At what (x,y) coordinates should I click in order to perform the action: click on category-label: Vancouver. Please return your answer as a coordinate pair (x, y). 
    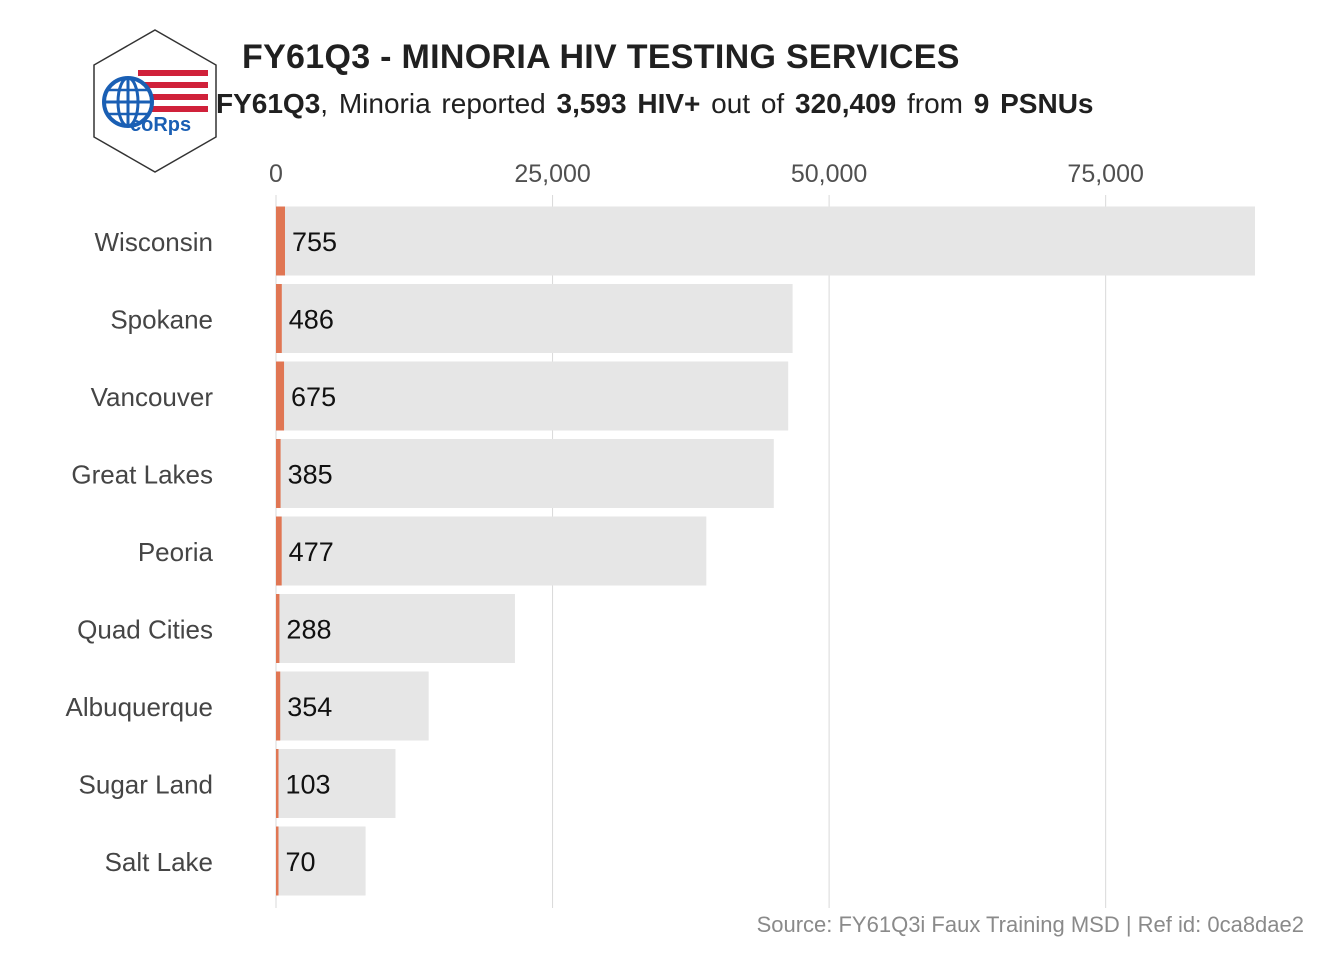
    Looking at the image, I should click on (152, 397).